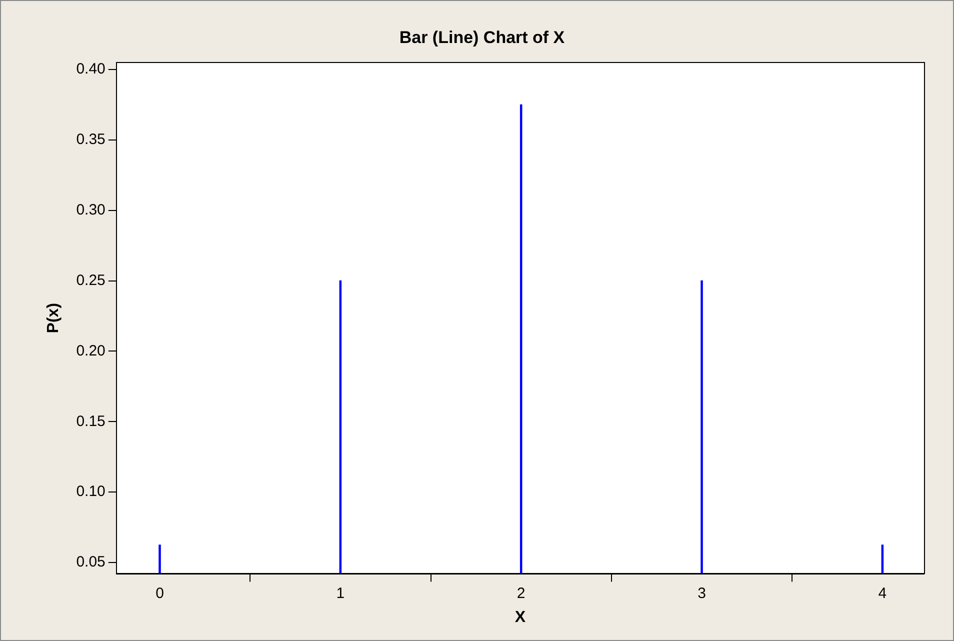 The height and width of the screenshot is (641, 954). What do you see at coordinates (53, 318) in the screenshot?
I see `y-axis-title: P(x)` at bounding box center [53, 318].